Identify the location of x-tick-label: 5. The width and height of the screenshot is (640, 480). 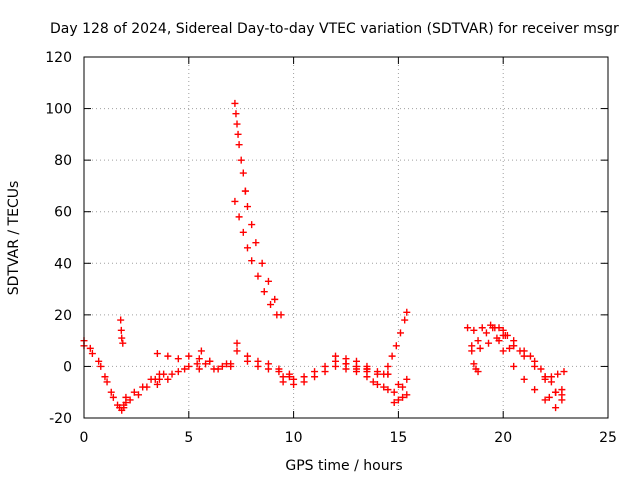
(188, 438).